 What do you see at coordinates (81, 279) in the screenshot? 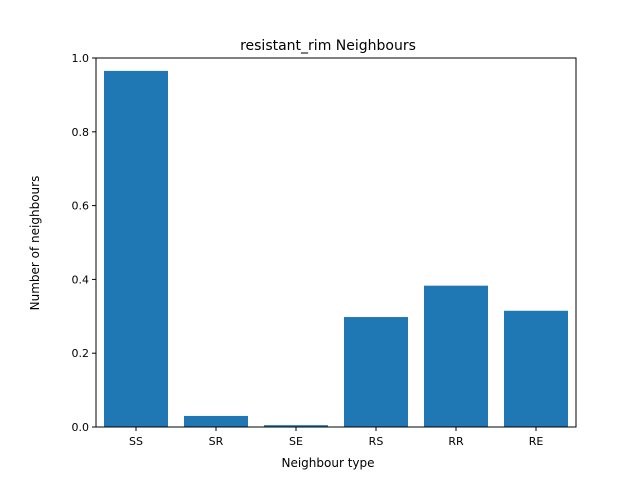
I see `y-tick-label: 0.4` at bounding box center [81, 279].